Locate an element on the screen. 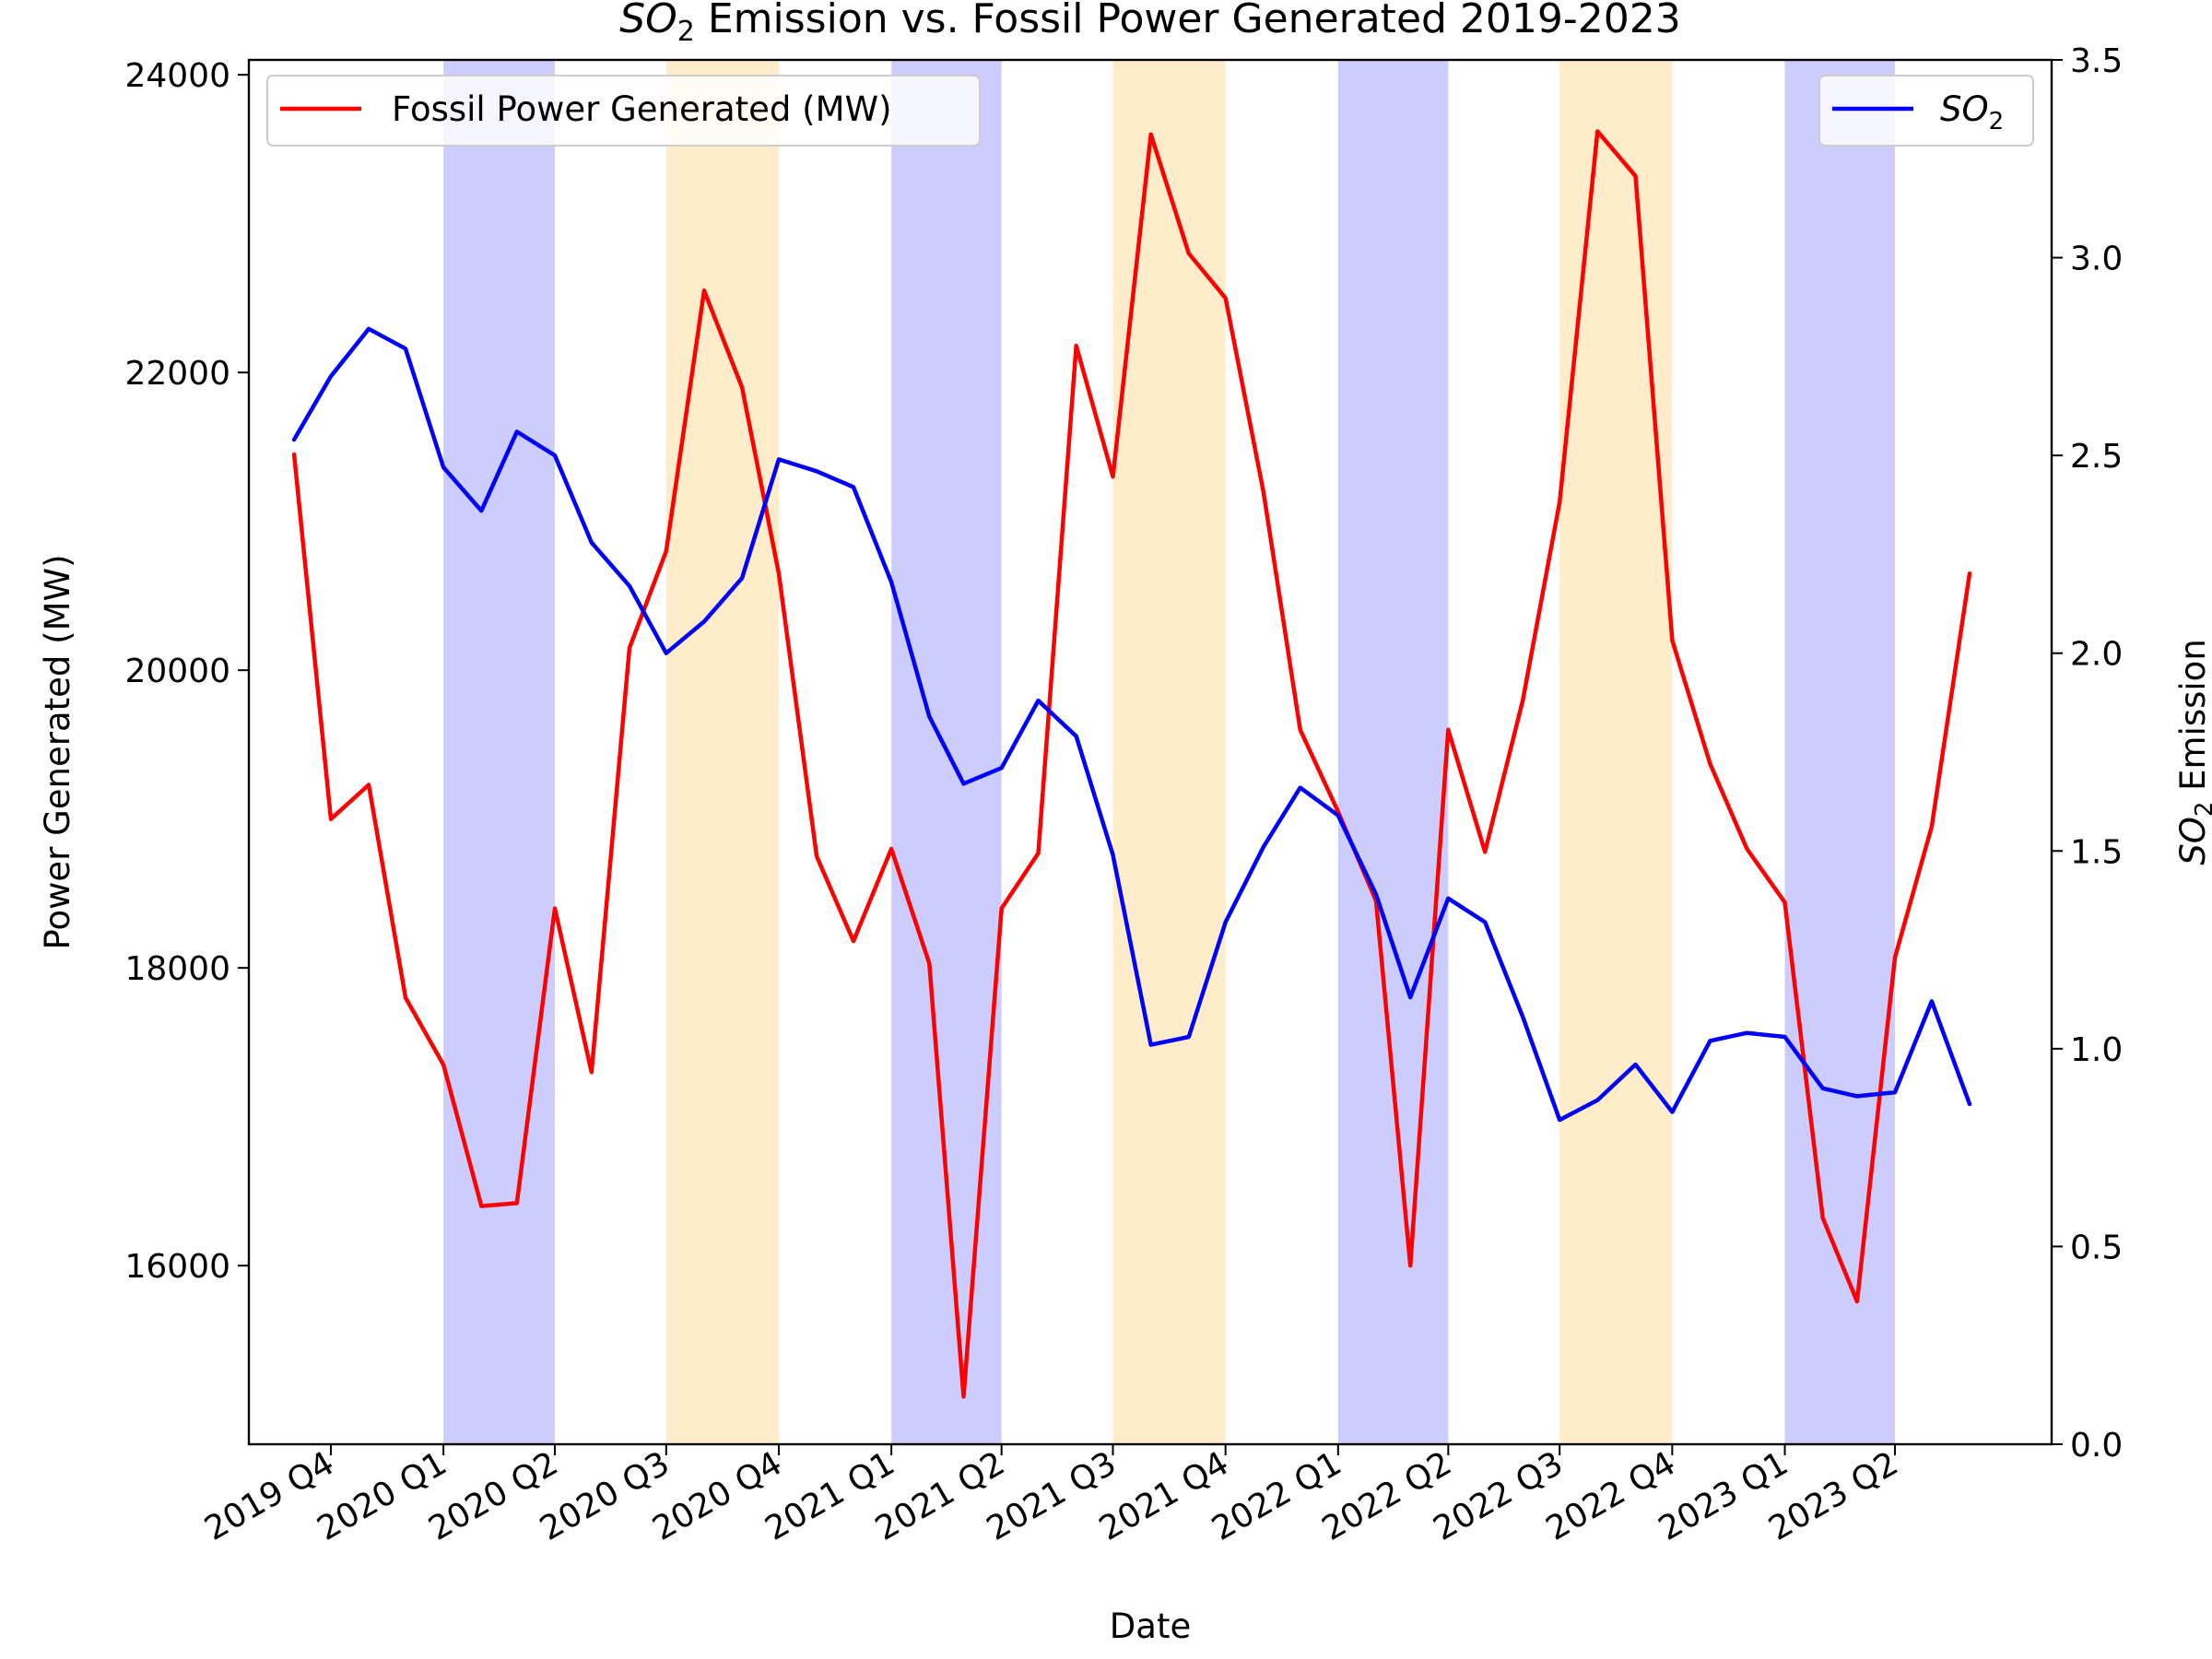 The image size is (2212, 1659). x-tick-label: 2022 Q3 is located at coordinates (1499, 1496).